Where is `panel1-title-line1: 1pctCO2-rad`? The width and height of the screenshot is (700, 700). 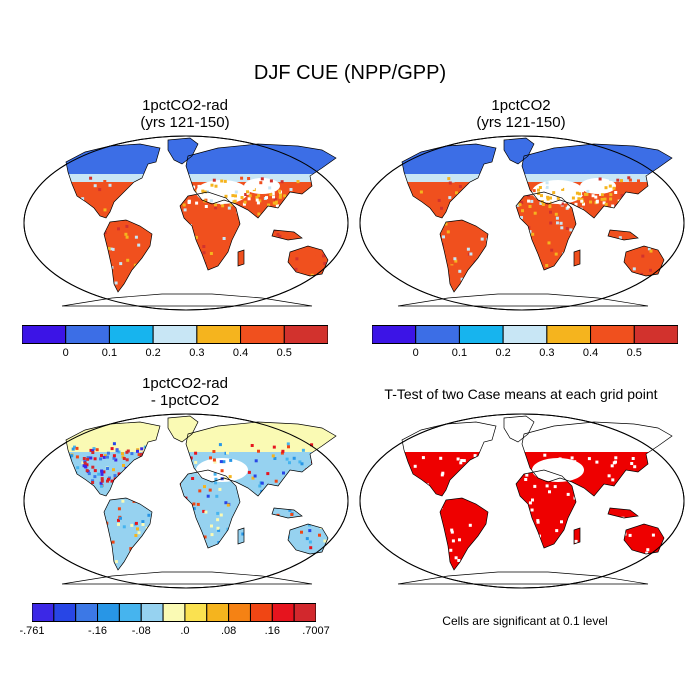
panel1-title-line1: 1pctCO2-rad is located at coordinates (185, 105).